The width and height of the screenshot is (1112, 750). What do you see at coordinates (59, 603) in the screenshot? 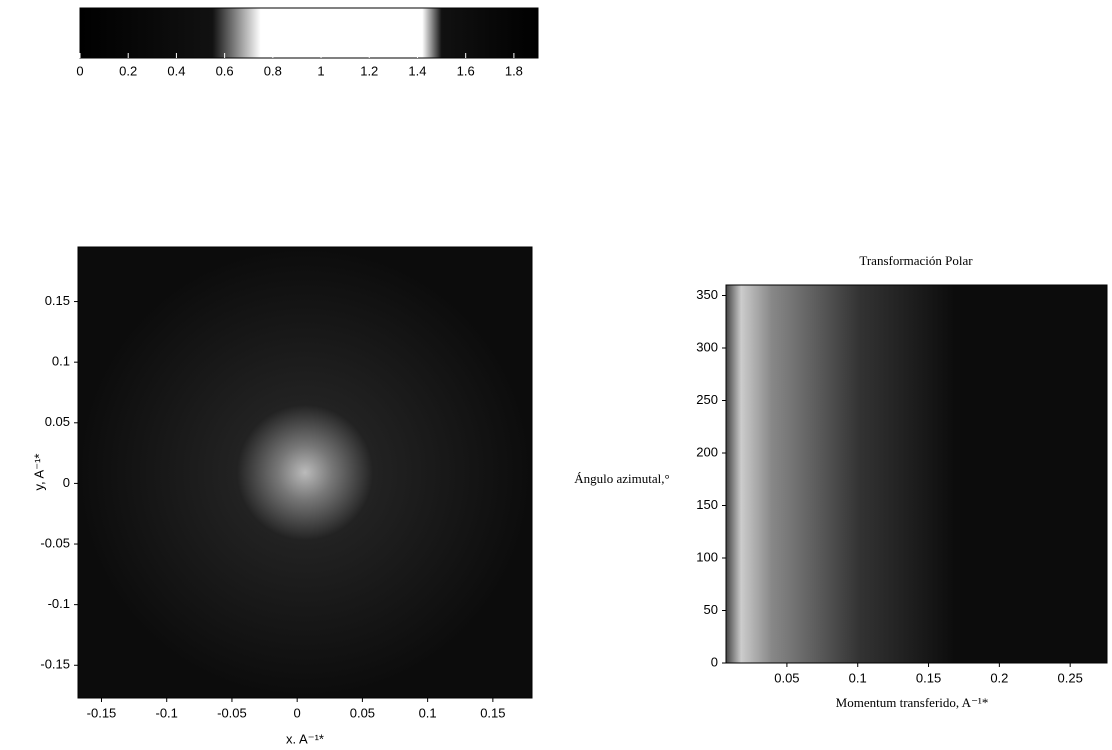
I see `y-tick-label: -0.1` at bounding box center [59, 603].